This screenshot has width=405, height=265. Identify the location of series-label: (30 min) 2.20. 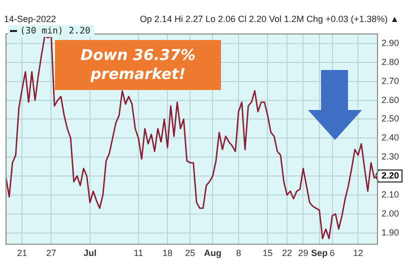
(55, 31).